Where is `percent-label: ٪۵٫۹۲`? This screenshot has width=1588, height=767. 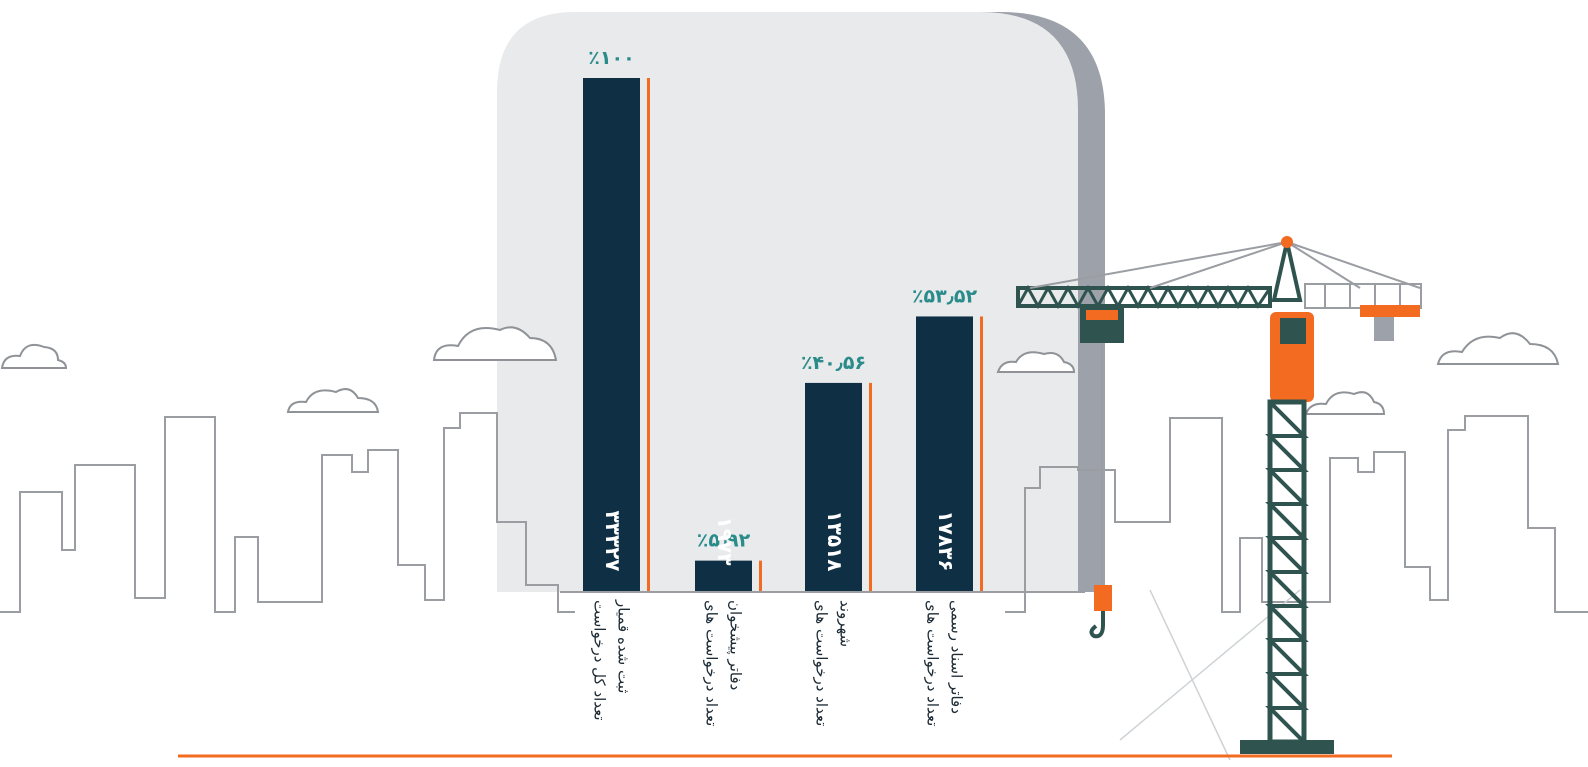
percent-label: ٪۵٫۹۲ is located at coordinates (724, 541).